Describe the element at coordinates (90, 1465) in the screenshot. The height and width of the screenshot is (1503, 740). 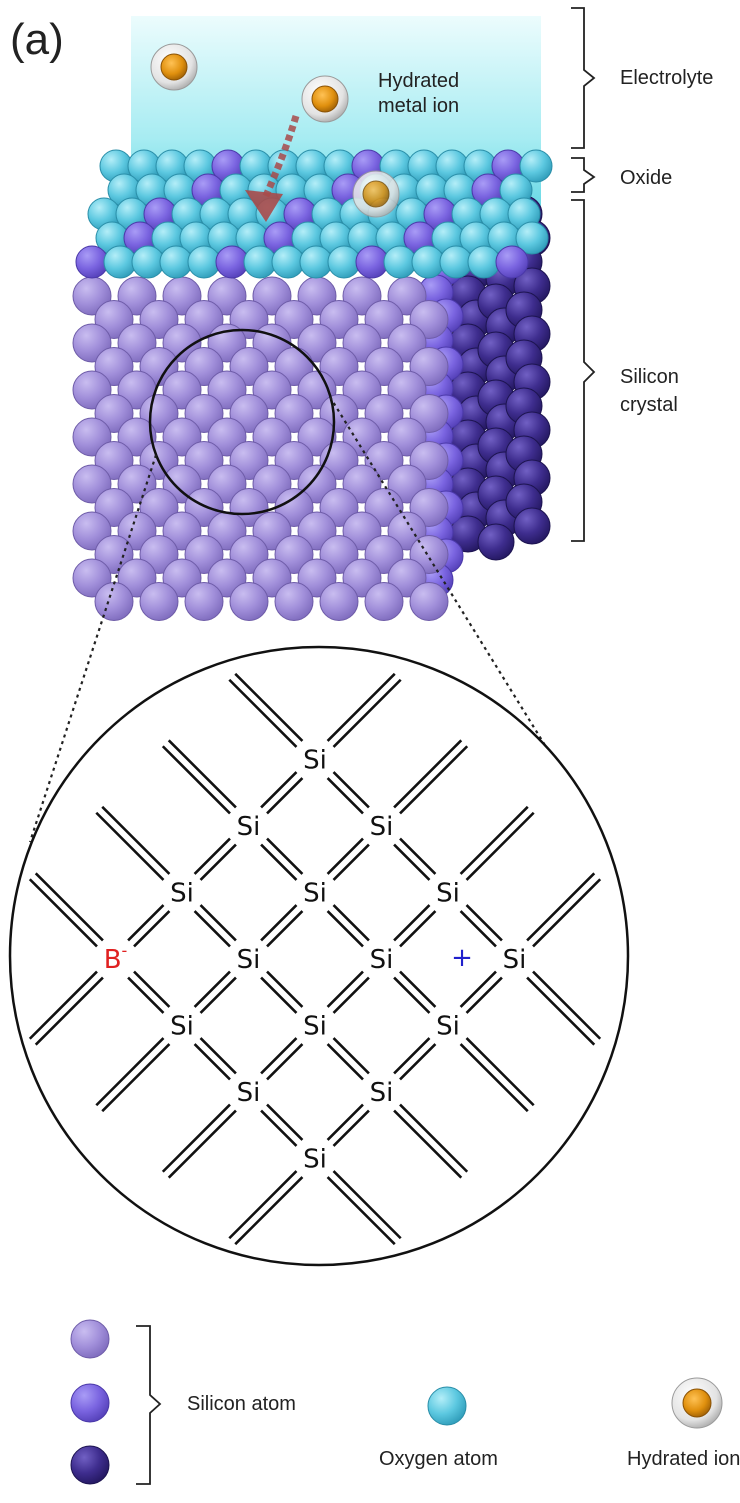
I see `legend-silicon-dark-swatch` at that location.